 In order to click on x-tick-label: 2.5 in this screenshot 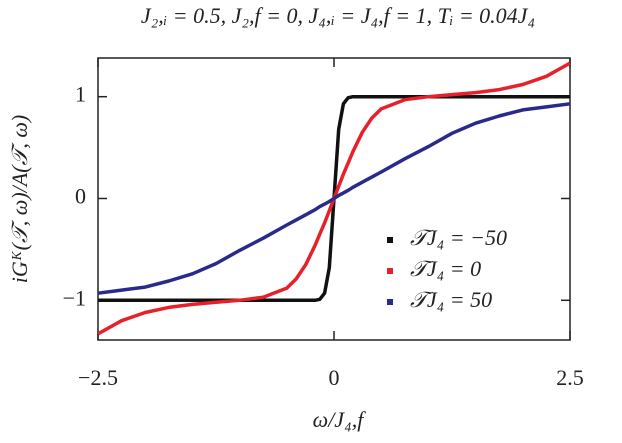, I will do `click(570, 377)`.